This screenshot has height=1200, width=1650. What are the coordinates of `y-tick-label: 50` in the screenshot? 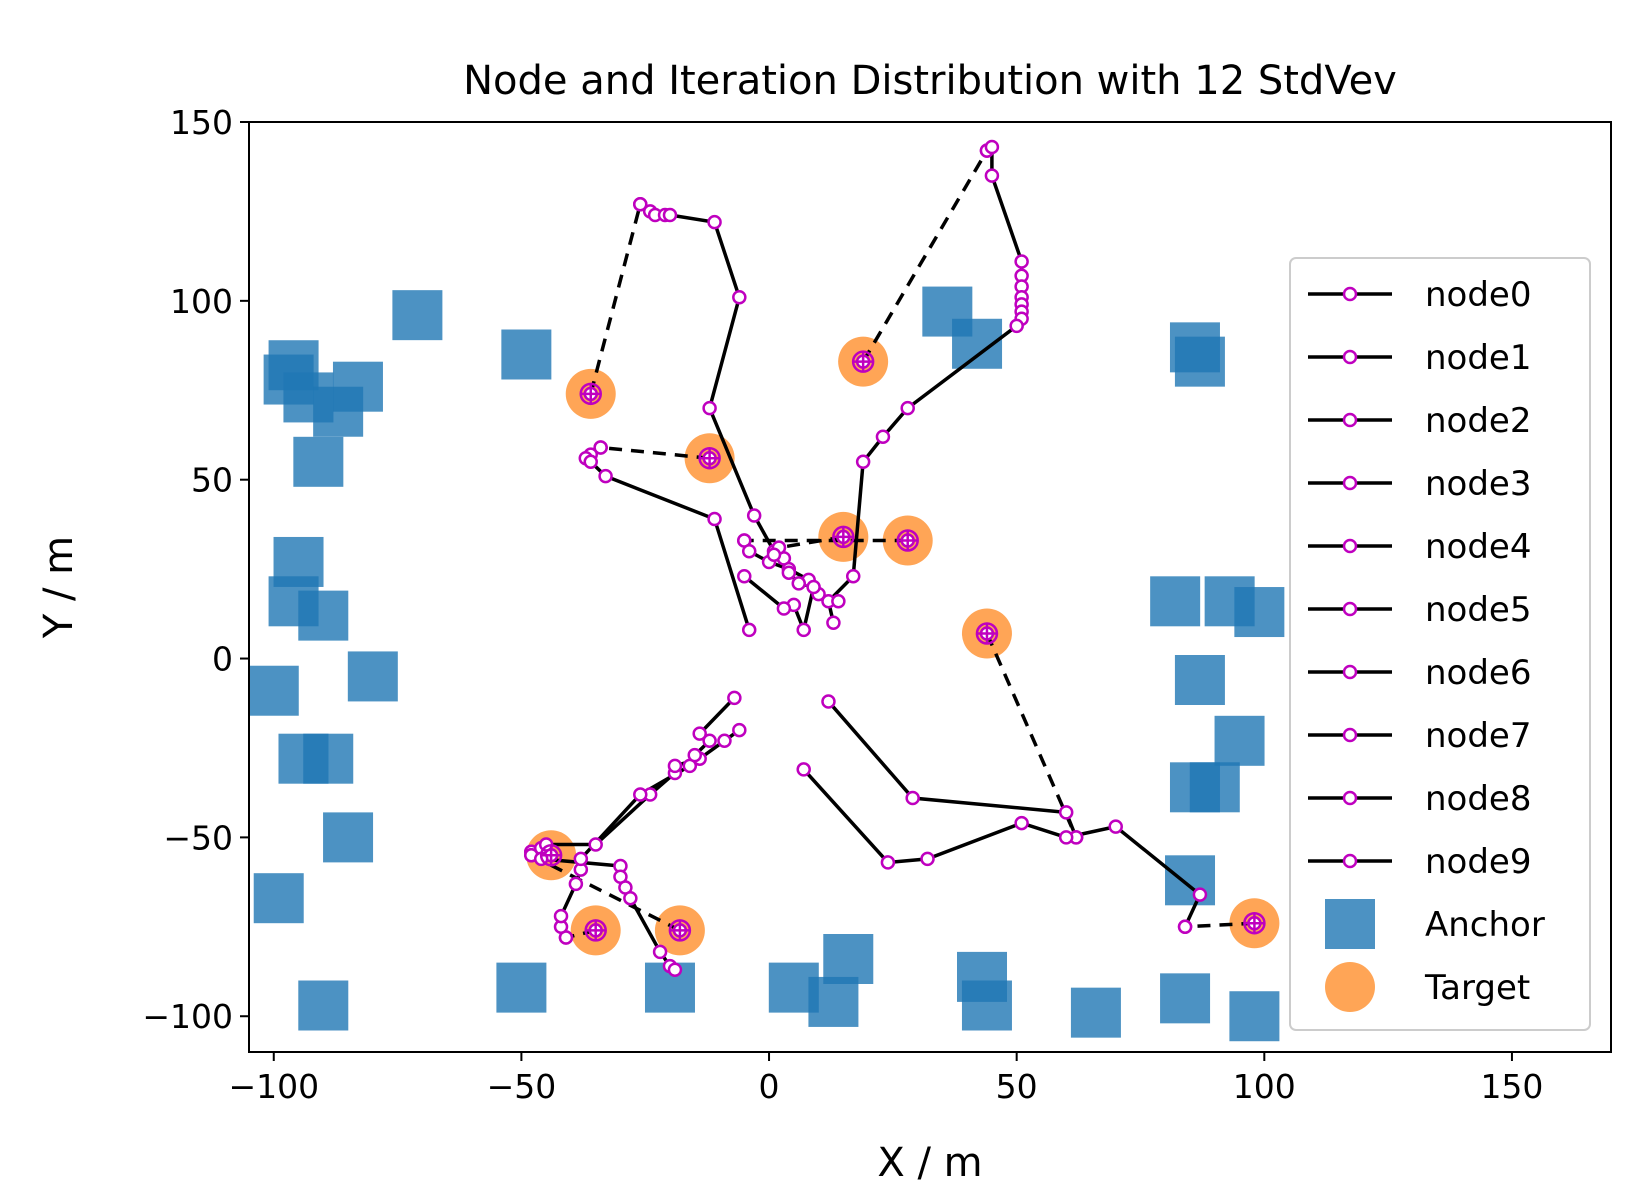 It's located at (212, 480).